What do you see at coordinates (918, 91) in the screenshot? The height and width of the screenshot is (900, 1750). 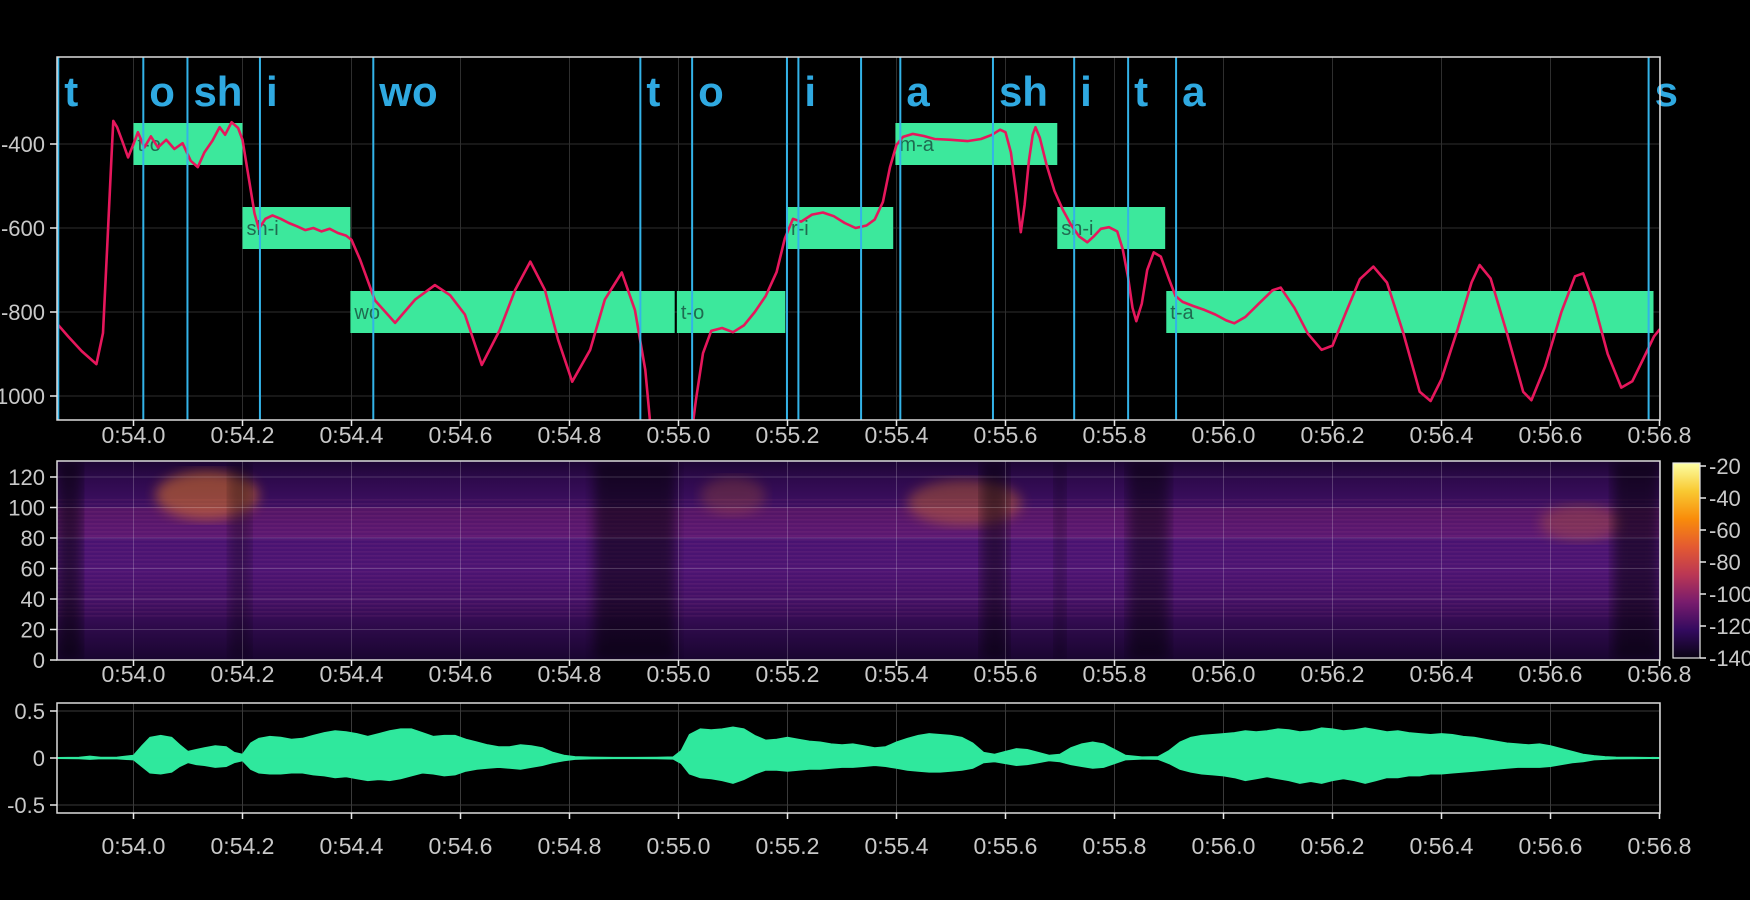 I see `phoneme-label: a` at bounding box center [918, 91].